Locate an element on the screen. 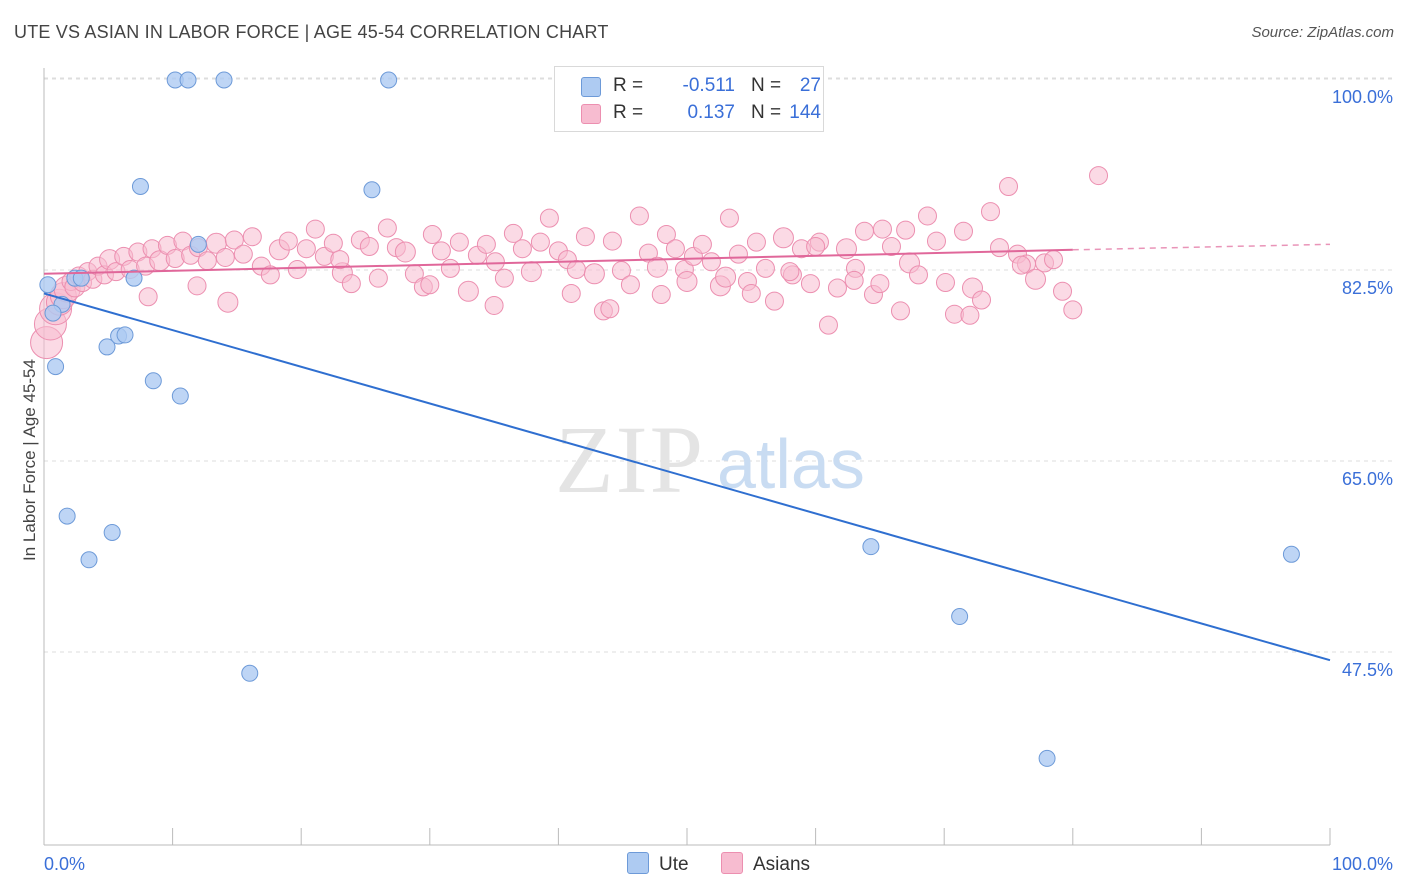  asians-legend-swatch is located at coordinates (732, 863).